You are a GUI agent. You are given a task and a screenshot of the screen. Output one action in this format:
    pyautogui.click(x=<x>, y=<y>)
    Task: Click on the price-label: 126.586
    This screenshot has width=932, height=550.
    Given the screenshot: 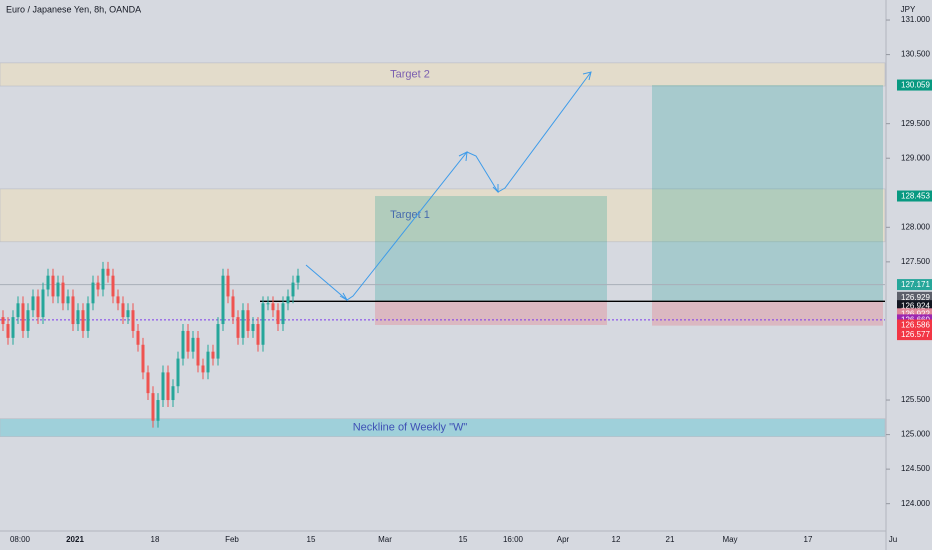 What is the action you would take?
    pyautogui.click(x=915, y=325)
    